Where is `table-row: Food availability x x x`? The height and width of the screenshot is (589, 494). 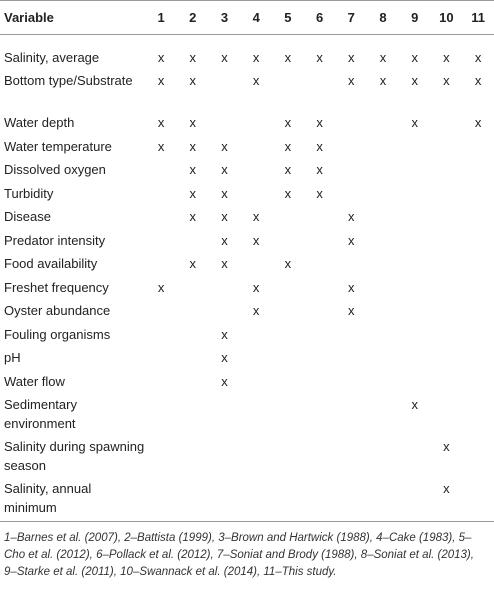 table-row: Food availability x x x is located at coordinates (247, 264).